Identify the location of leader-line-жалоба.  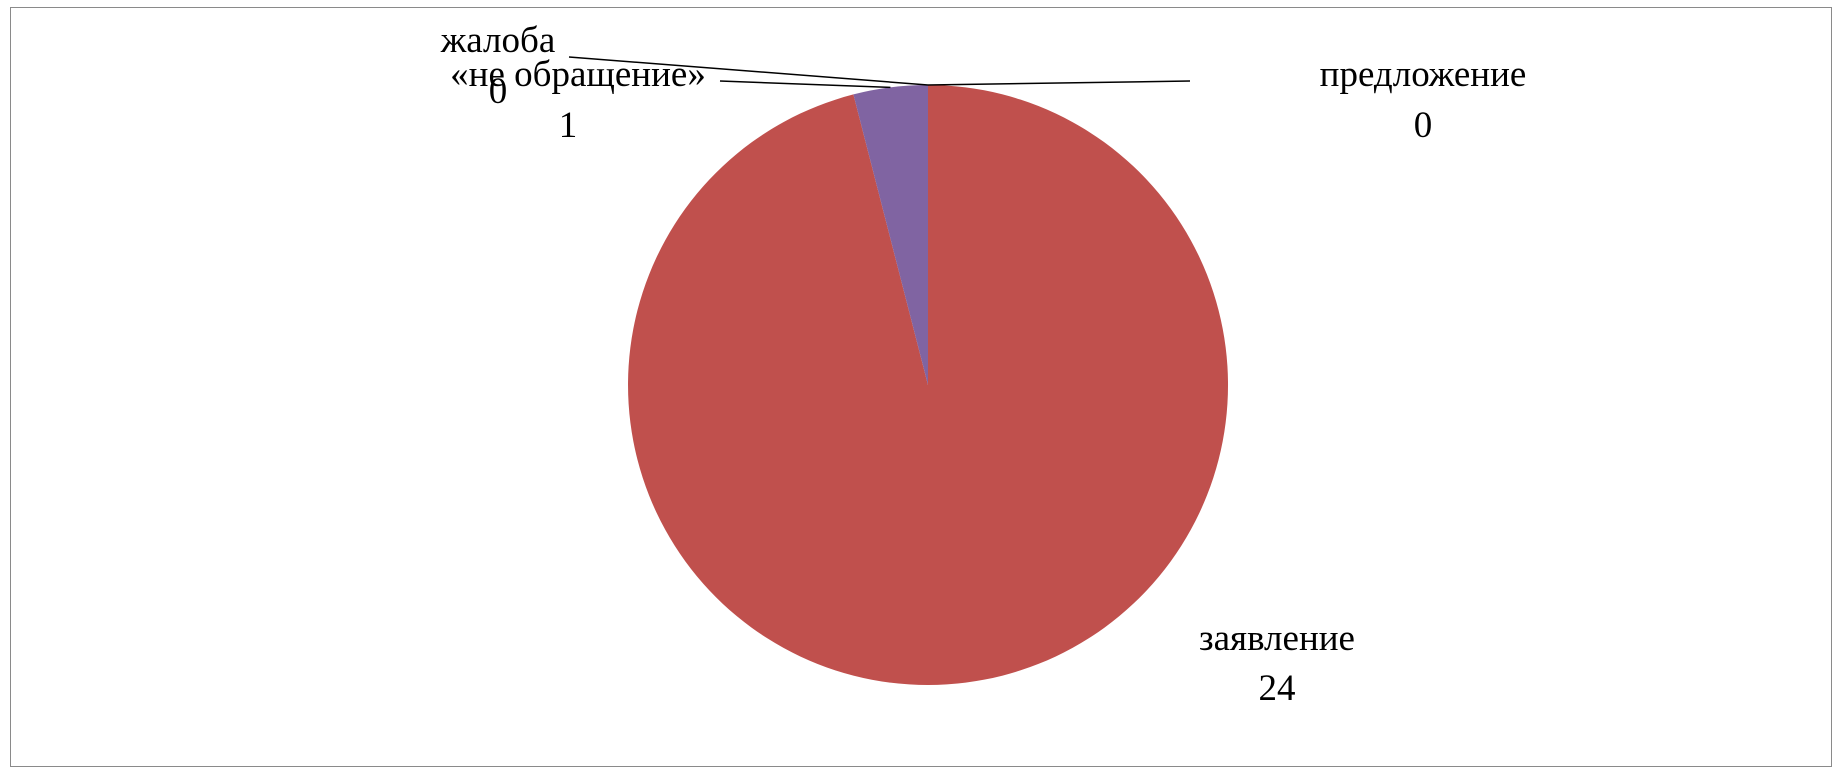
(748, 71).